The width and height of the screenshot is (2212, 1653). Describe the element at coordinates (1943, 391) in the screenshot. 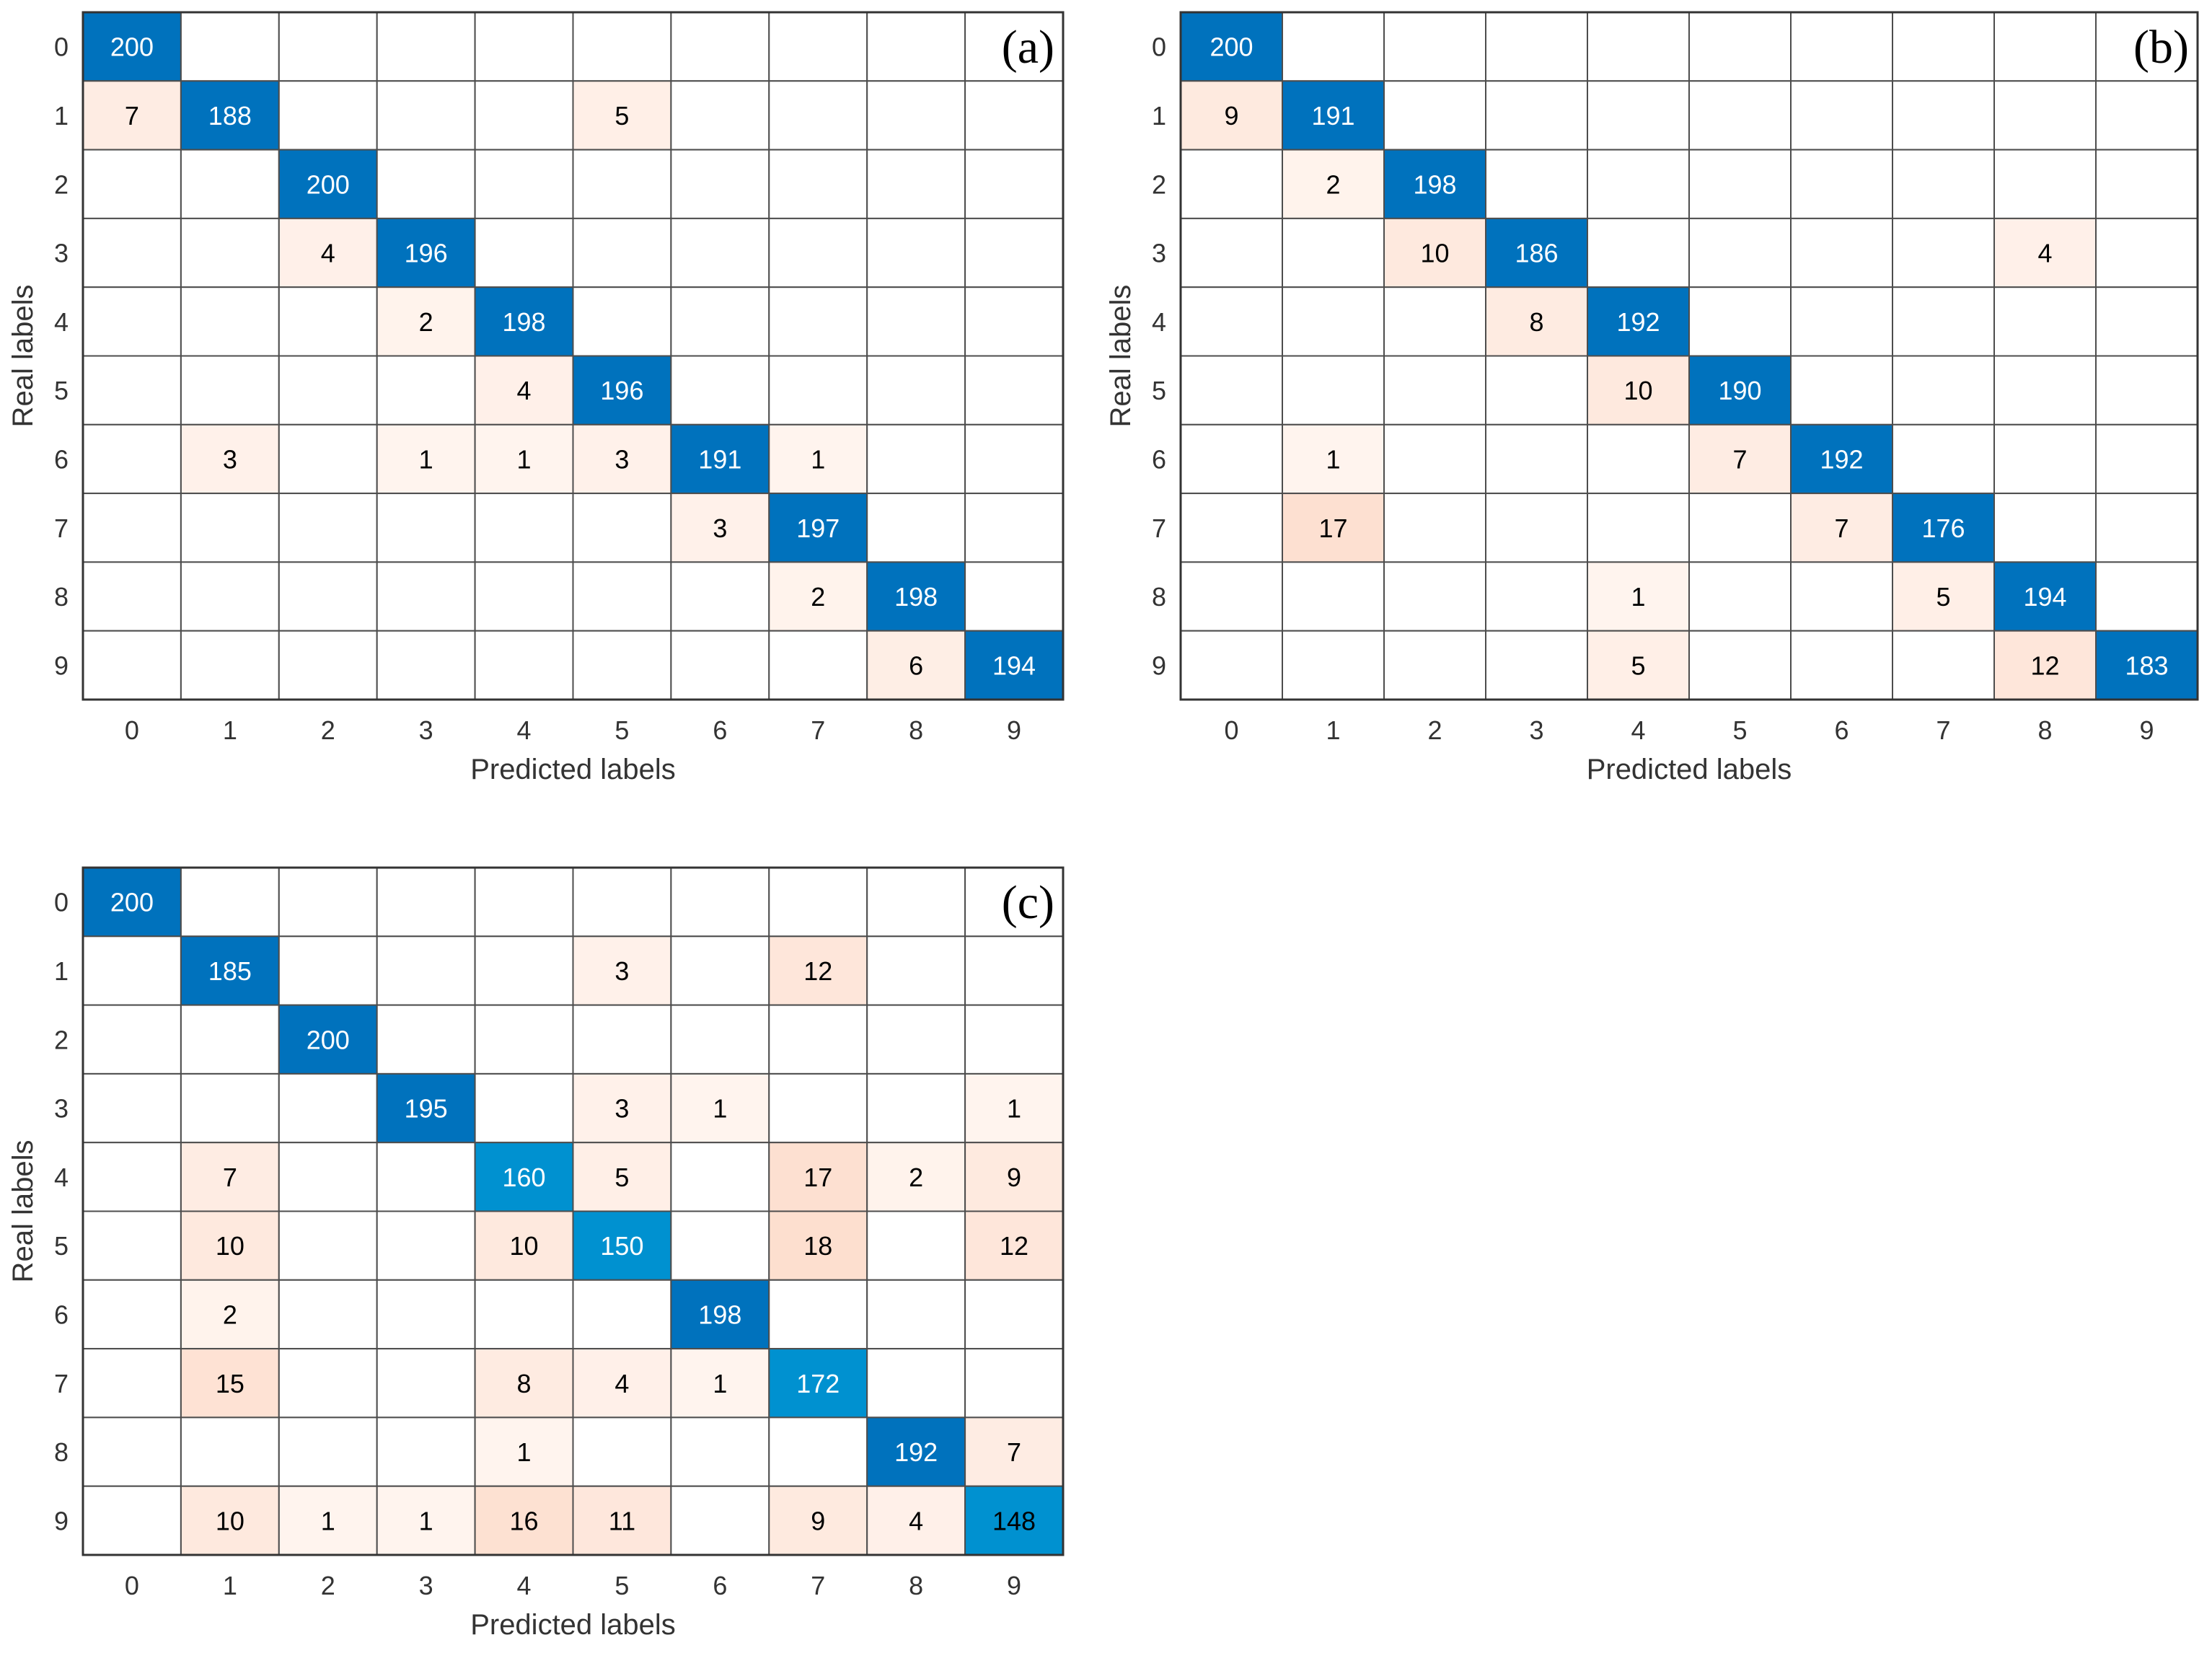

I see `cell-r5-c7` at that location.